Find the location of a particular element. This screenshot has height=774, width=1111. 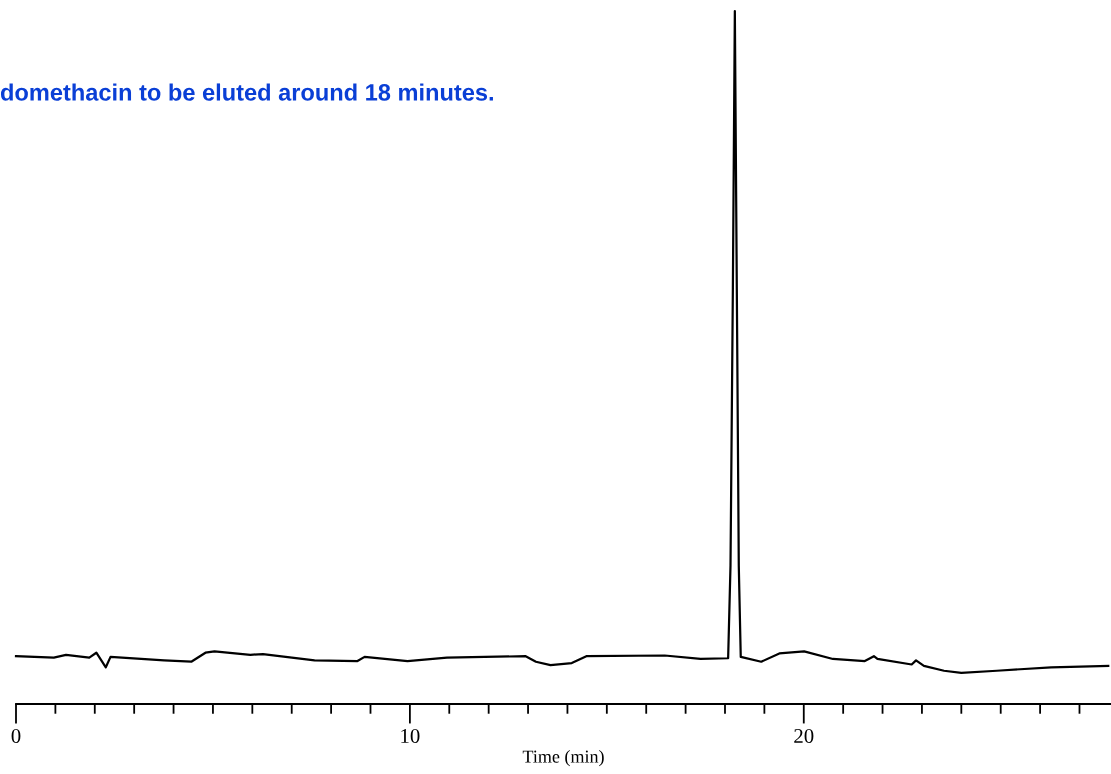

x-tick-label: 20 is located at coordinates (804, 735).